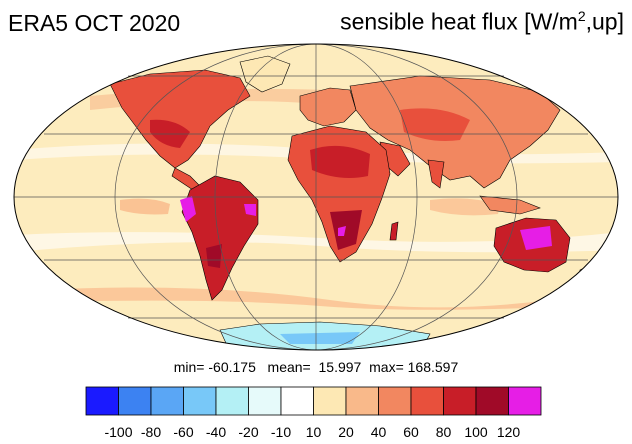 The width and height of the screenshot is (632, 444). What do you see at coordinates (183, 432) in the screenshot?
I see `legend-tick-label: -60` at bounding box center [183, 432].